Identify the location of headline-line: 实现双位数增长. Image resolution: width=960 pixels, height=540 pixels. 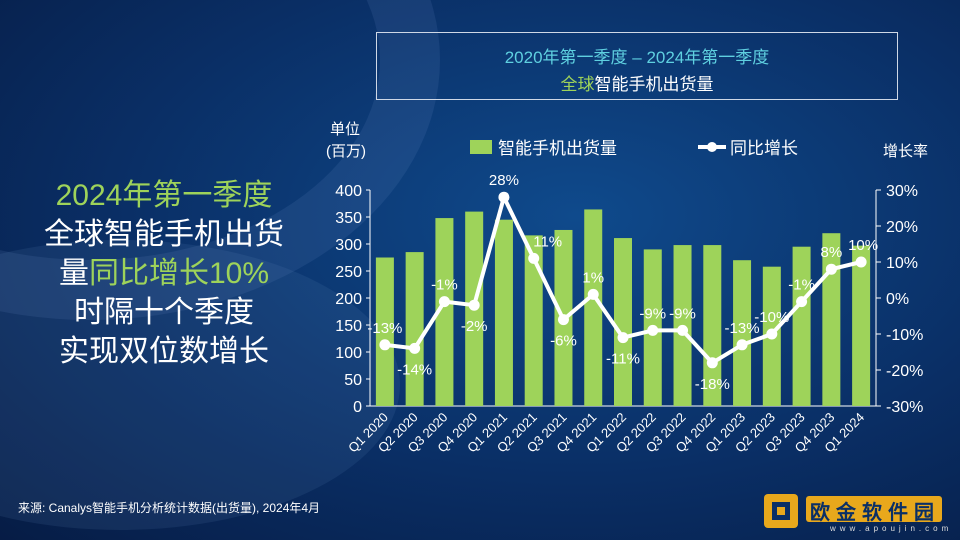
(164, 351).